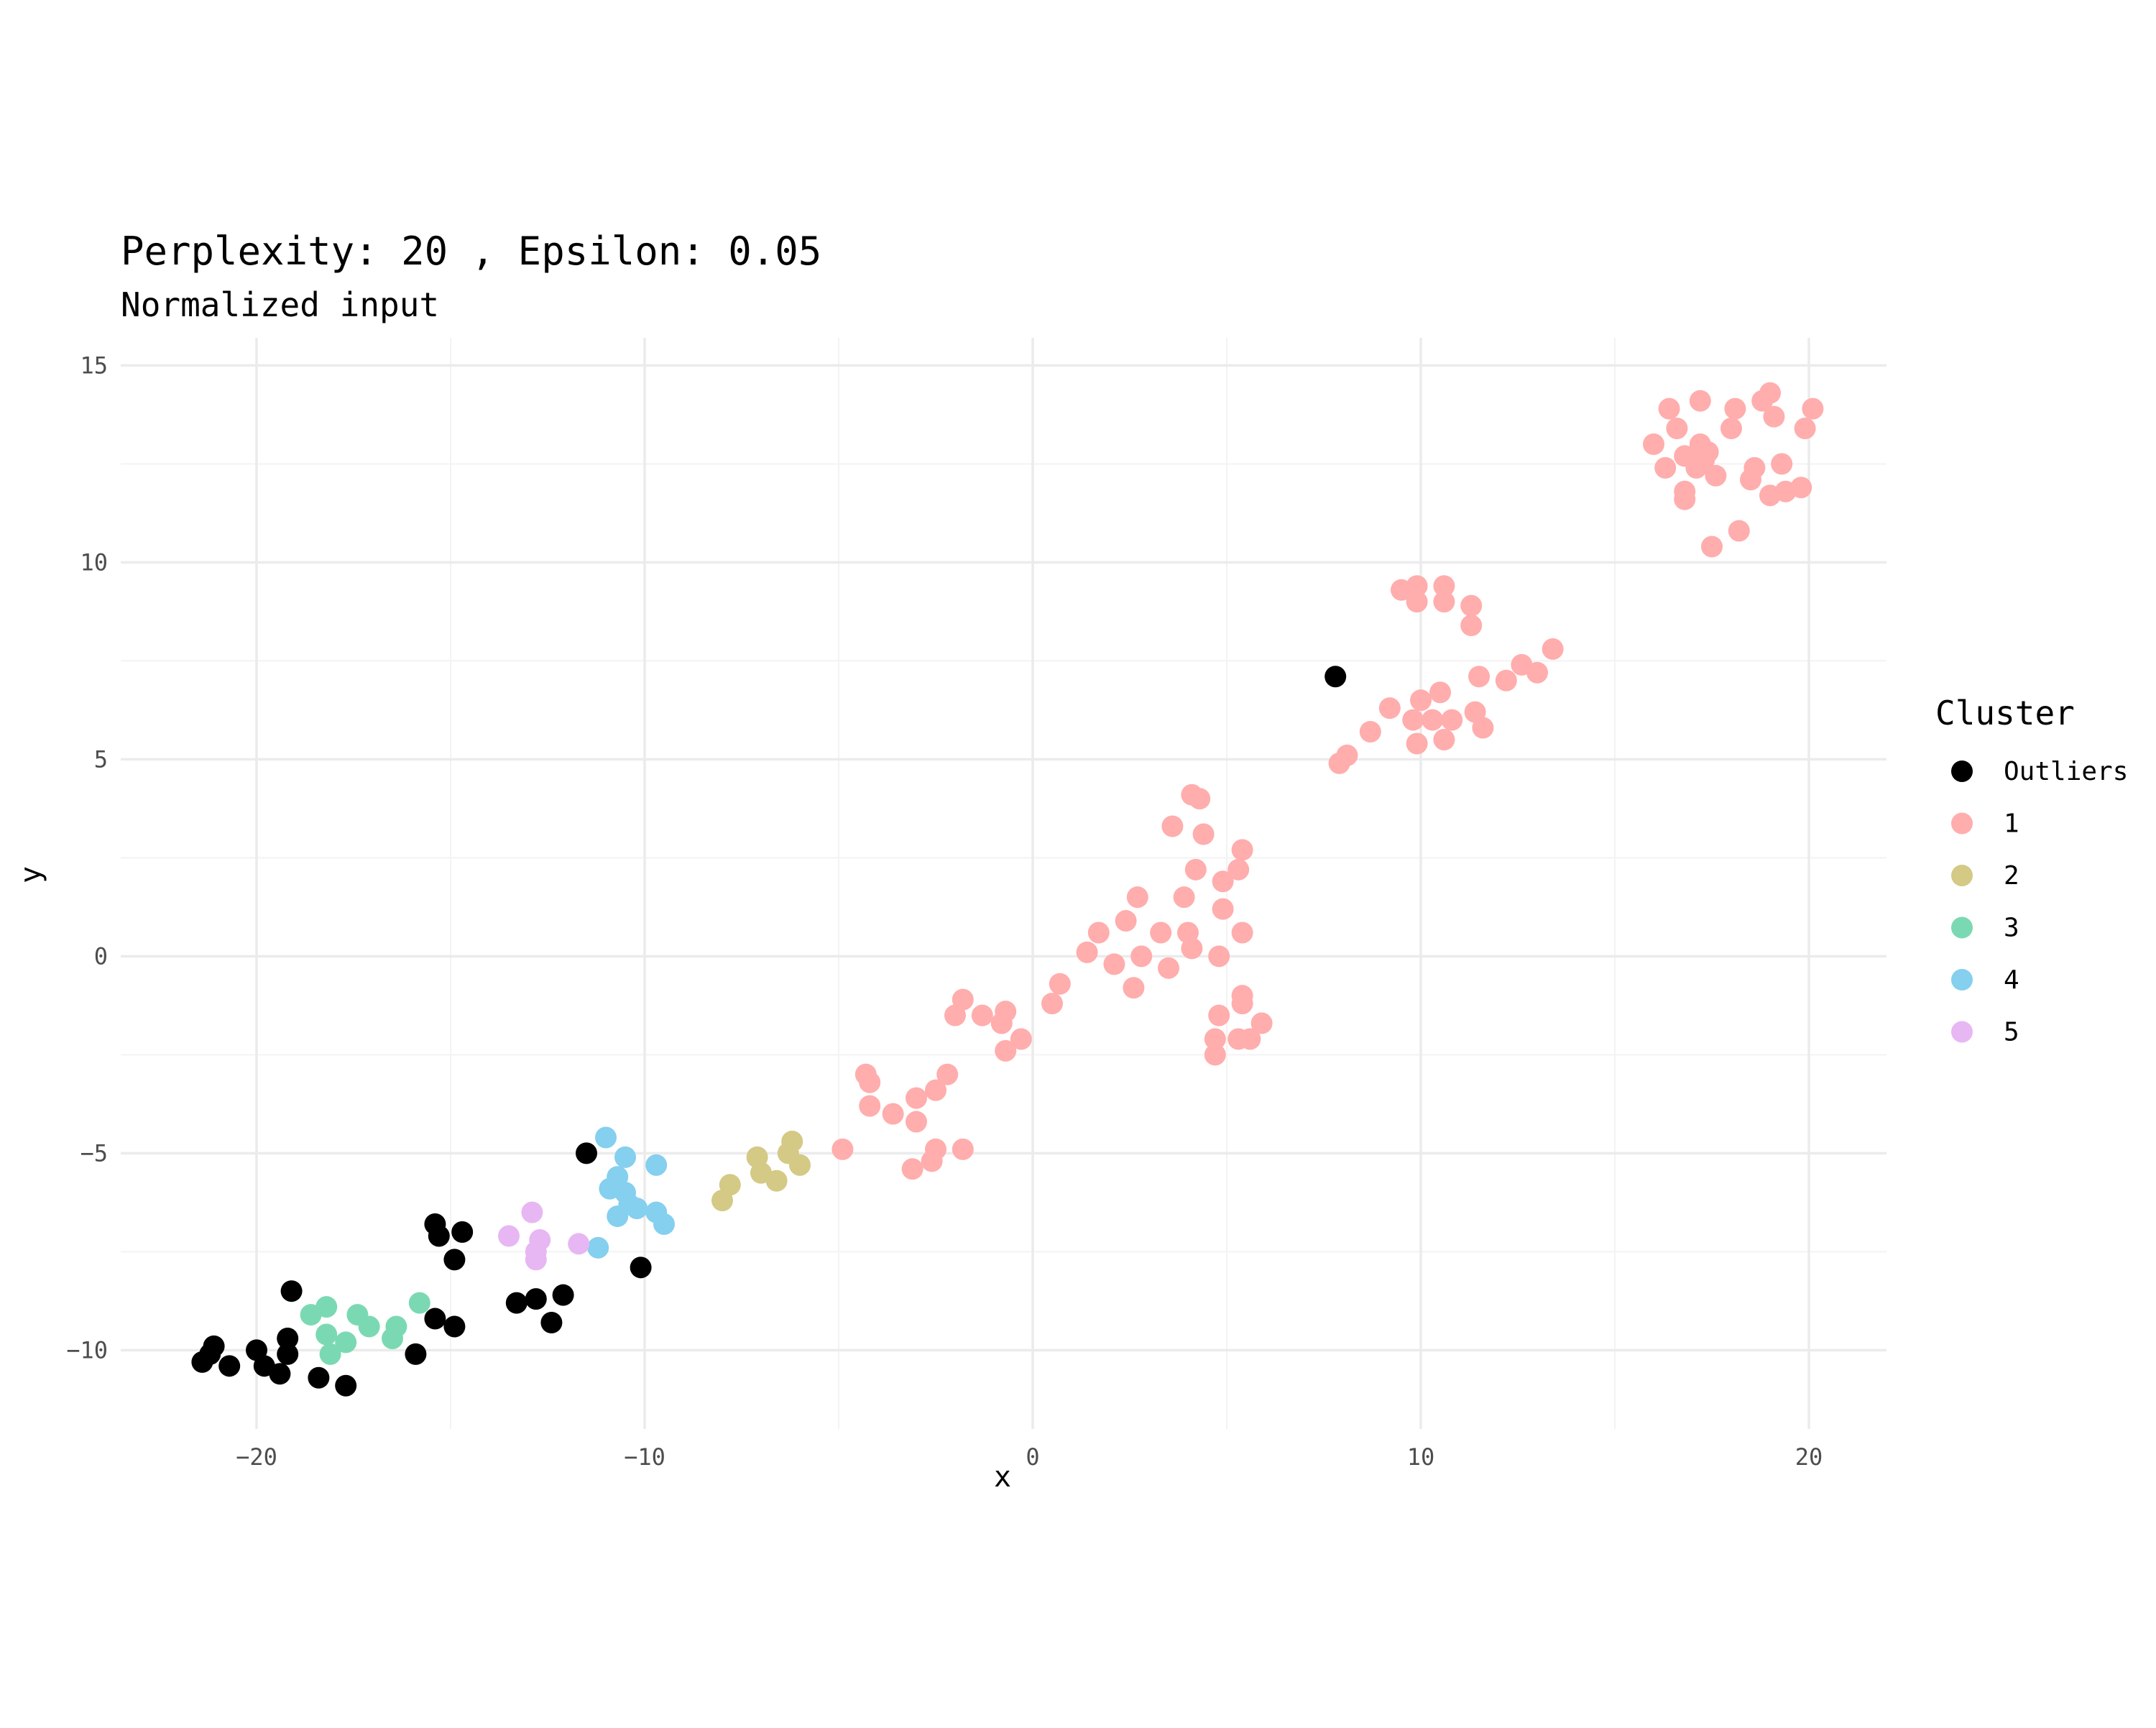 Image resolution: width=2156 pixels, height=1728 pixels. Describe the element at coordinates (280, 304) in the screenshot. I see `chart-subtitle: Normalized input` at that location.